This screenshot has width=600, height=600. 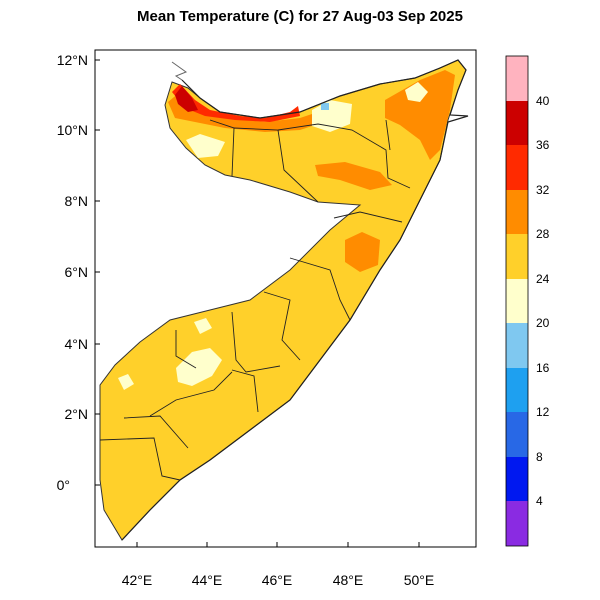 I want to click on lat-tick-10n: 10°N, so click(x=72, y=130).